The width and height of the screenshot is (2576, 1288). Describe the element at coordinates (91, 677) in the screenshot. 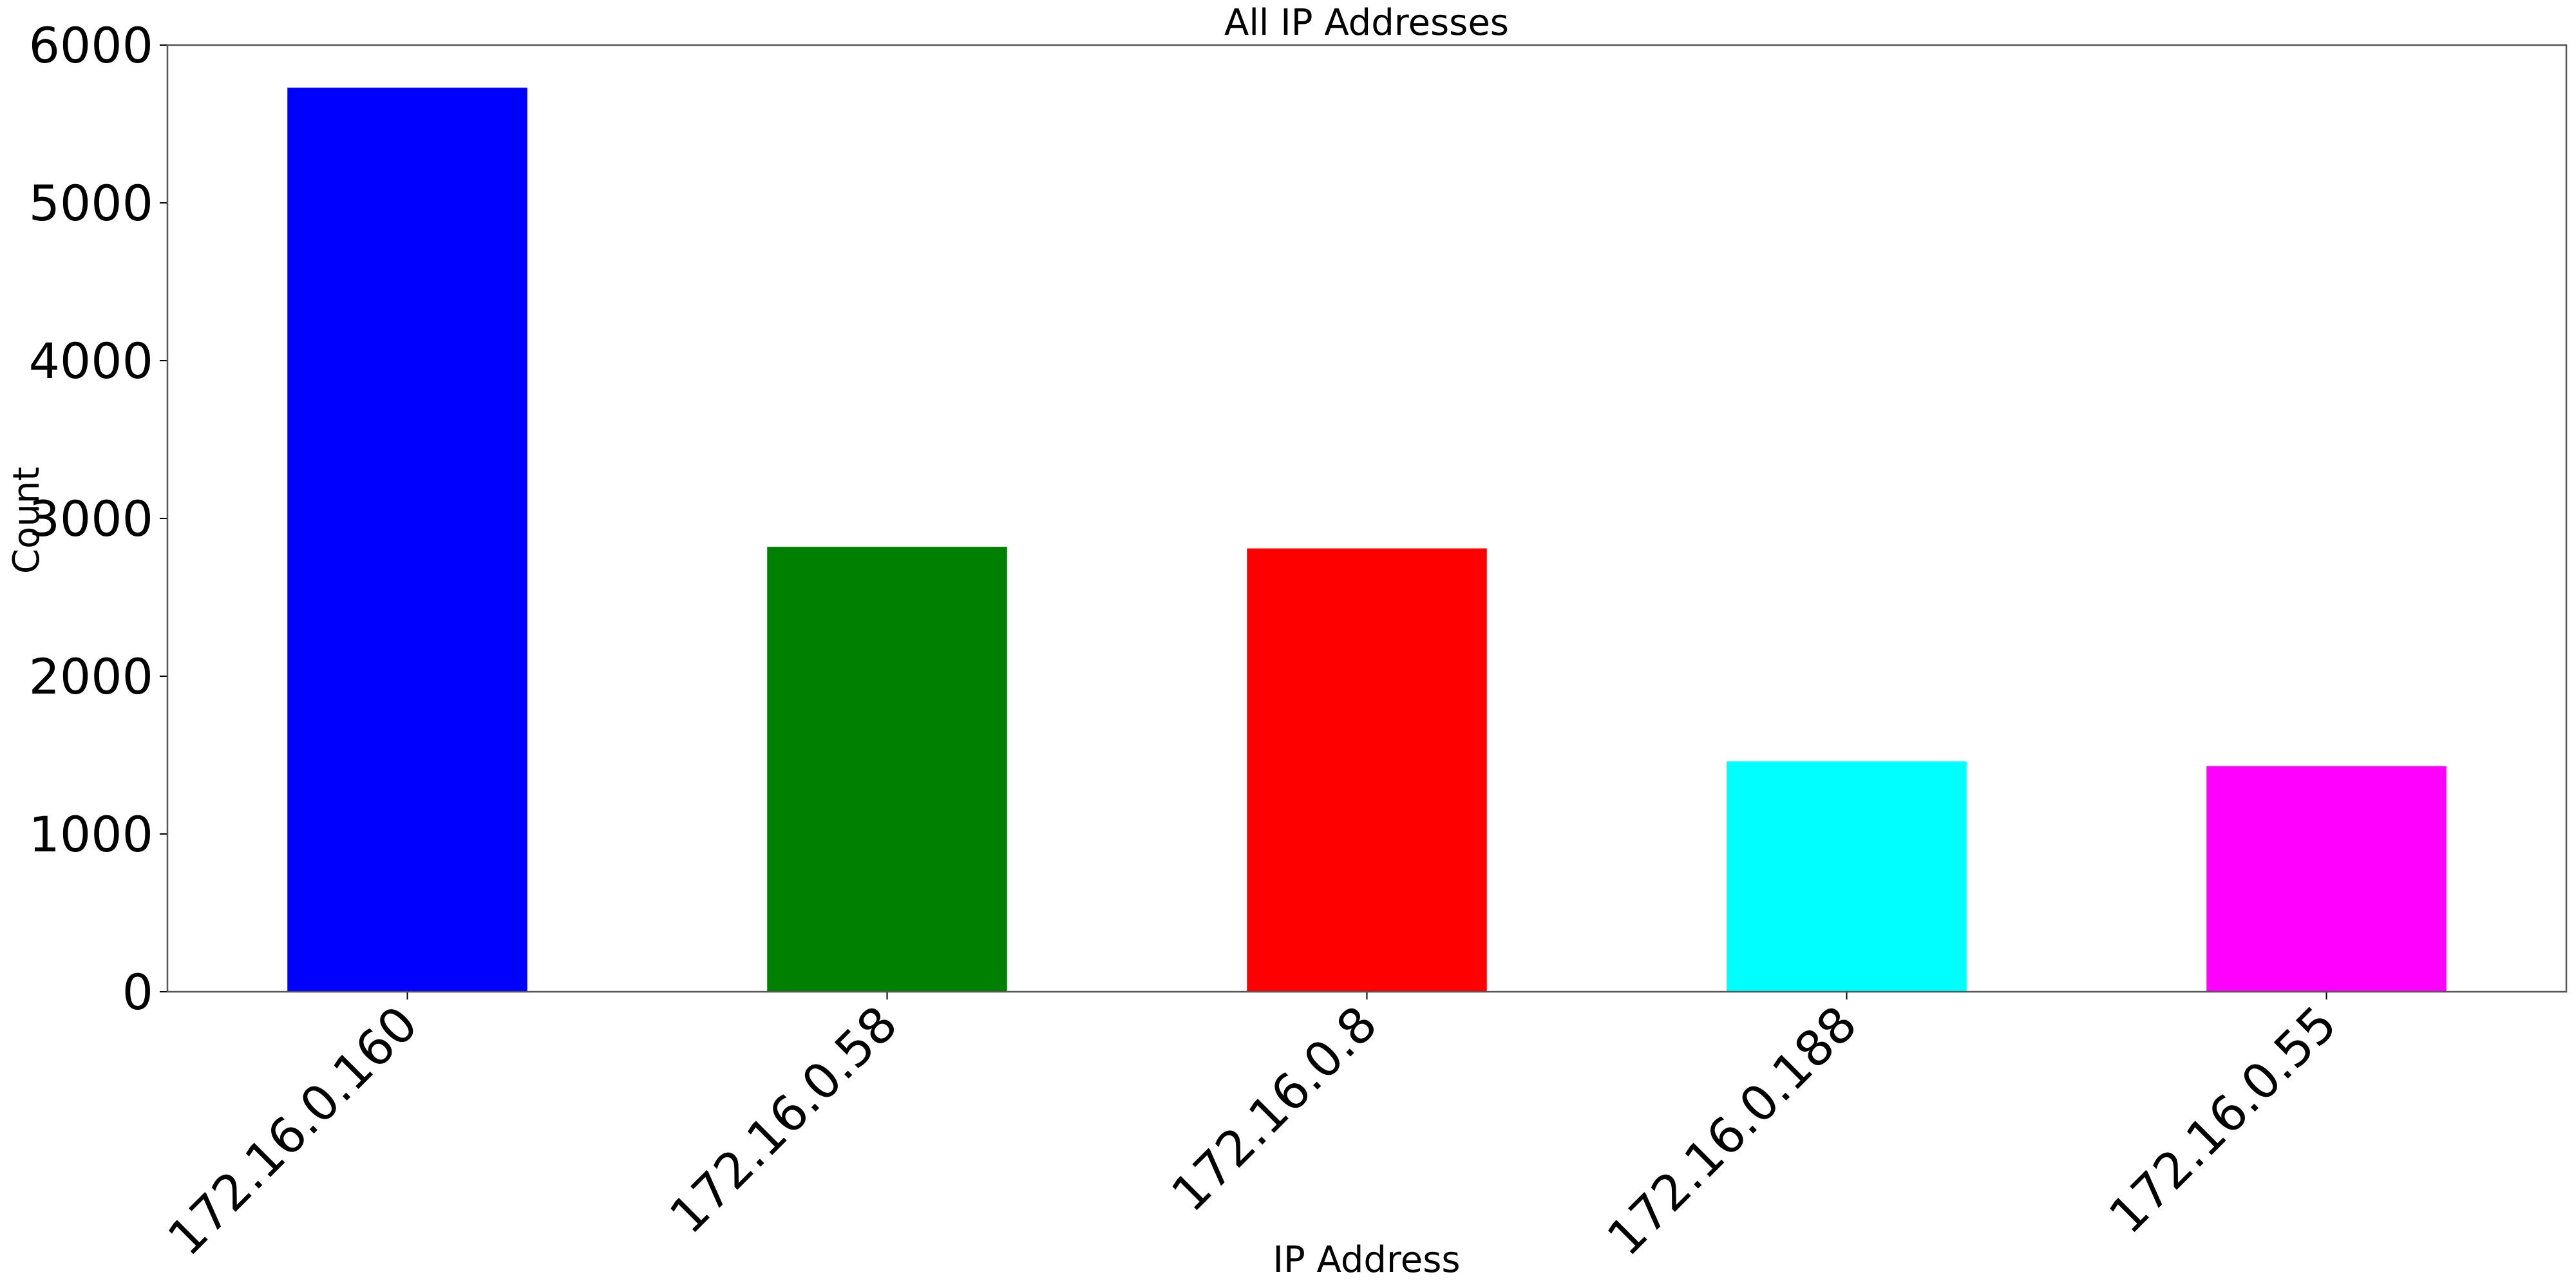

I see `y-tick-label-2: 2000` at that location.